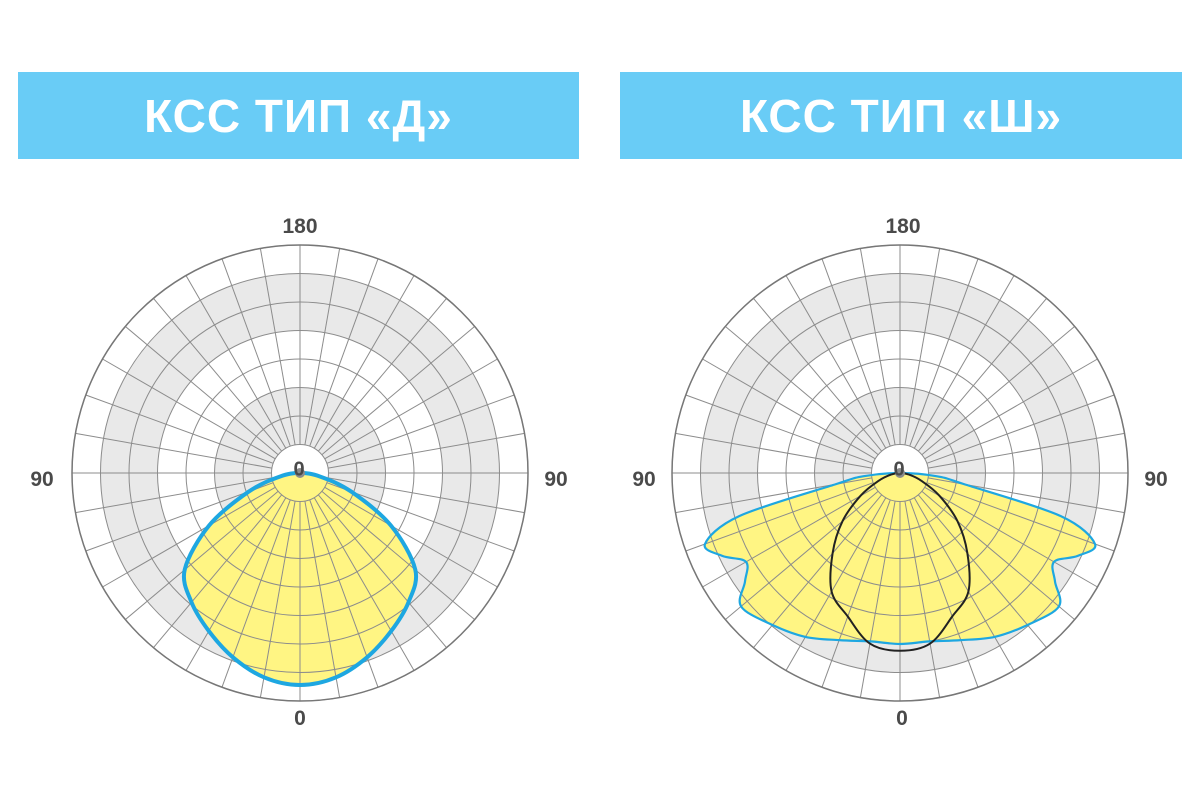 The height and width of the screenshot is (800, 1200). Describe the element at coordinates (298, 115) in the screenshot. I see `title-banner: КСС ТИП «Д»` at that location.